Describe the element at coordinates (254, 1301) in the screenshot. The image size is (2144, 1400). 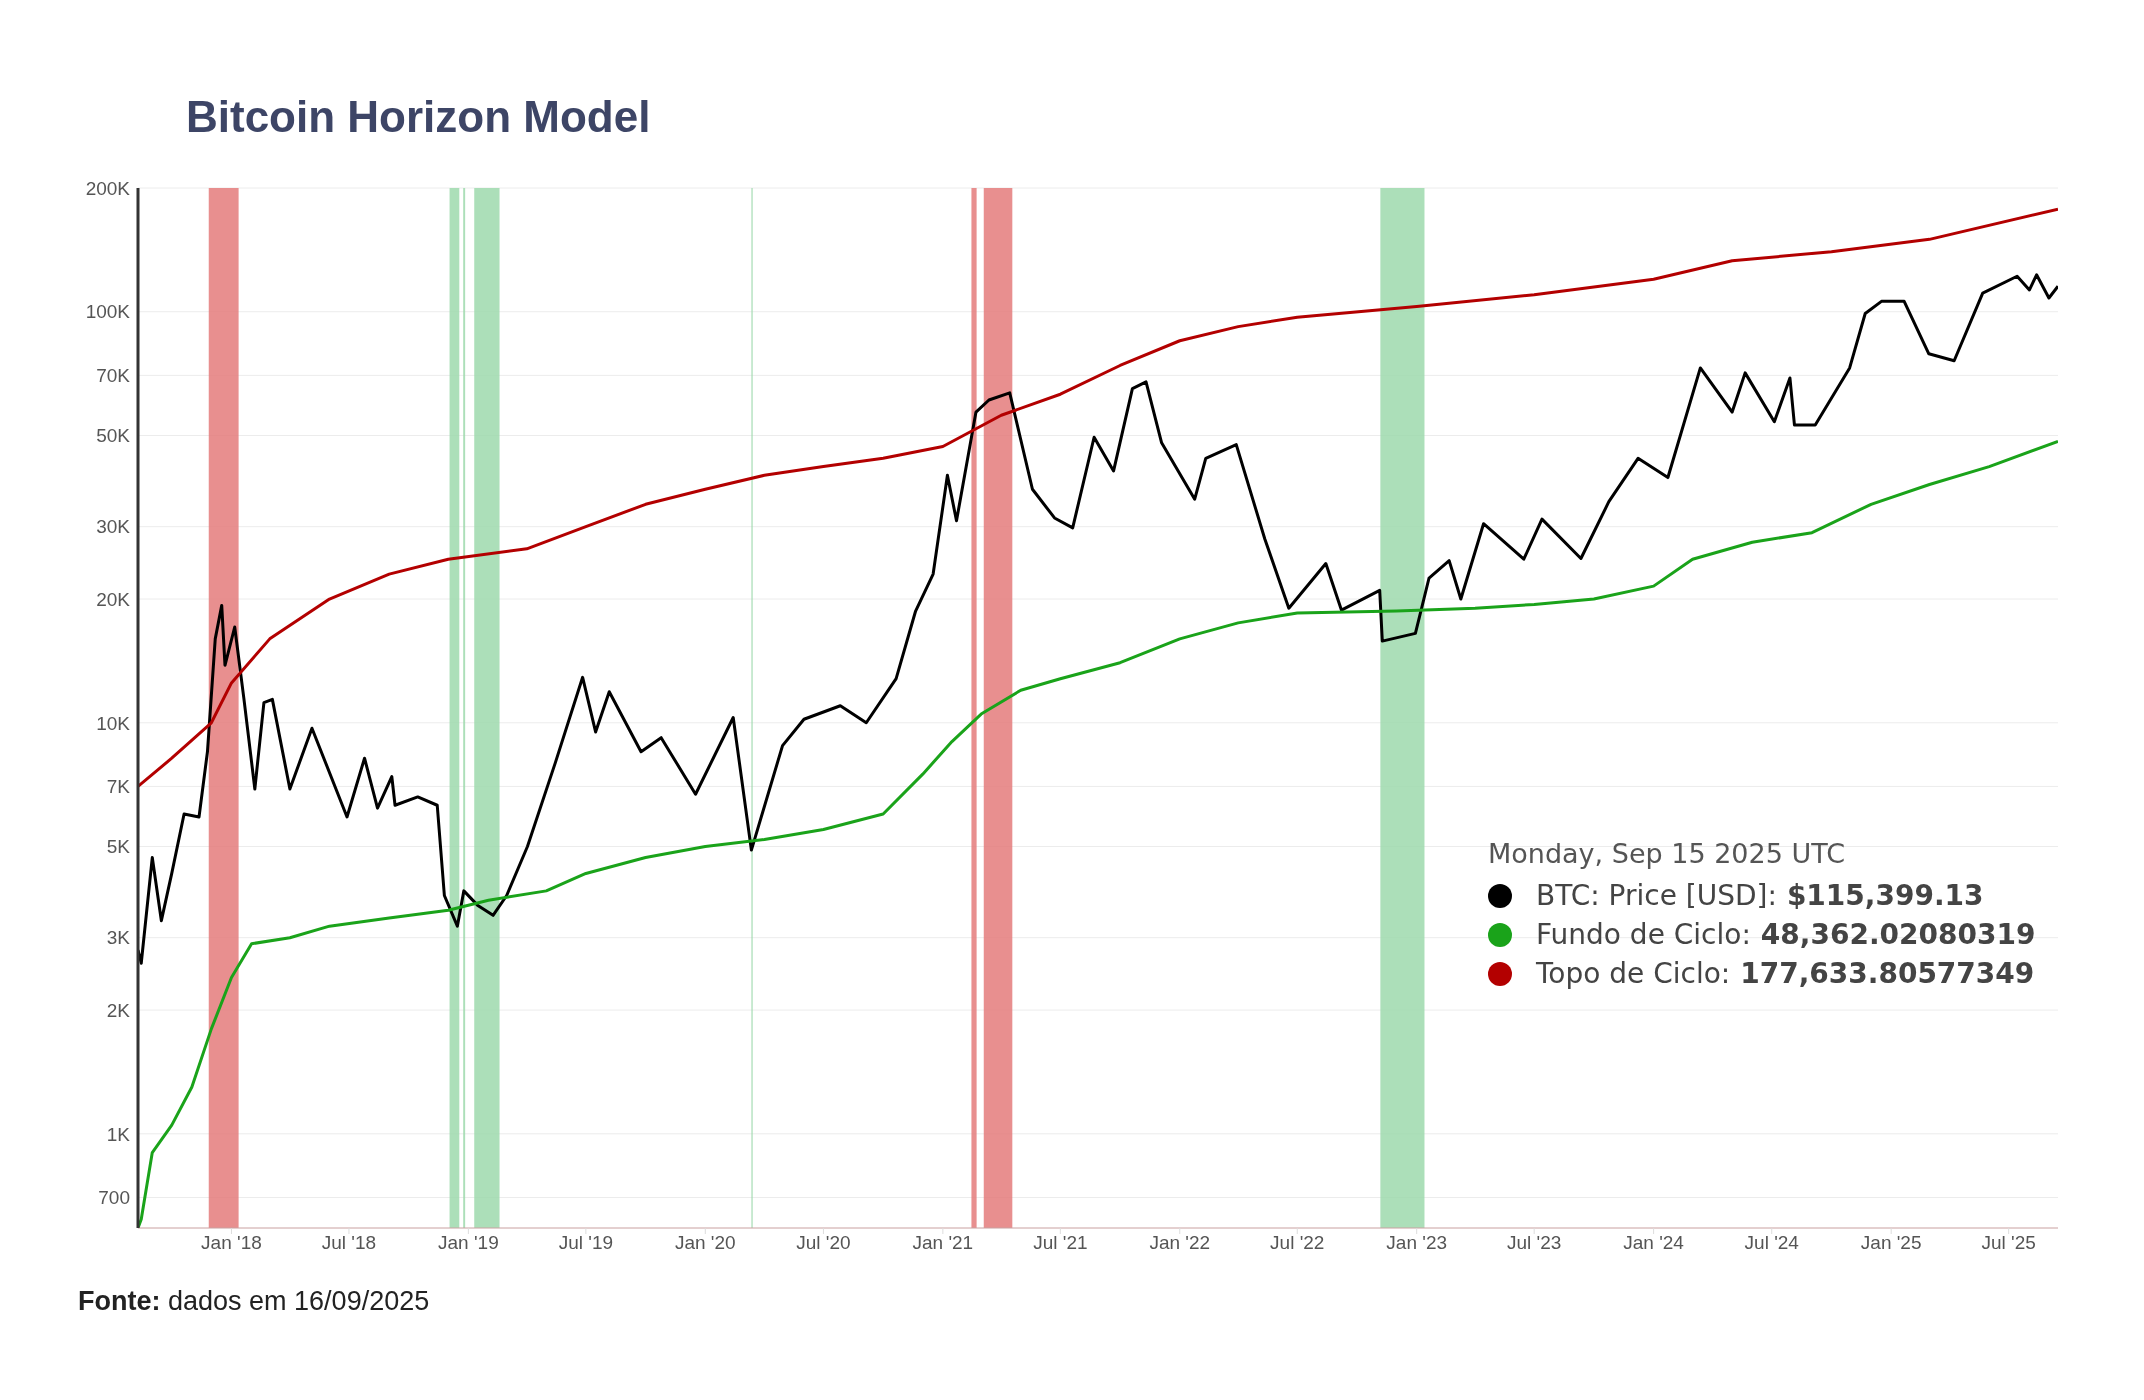
I see `source-note: Fonte: dados em 16/09/2025` at that location.